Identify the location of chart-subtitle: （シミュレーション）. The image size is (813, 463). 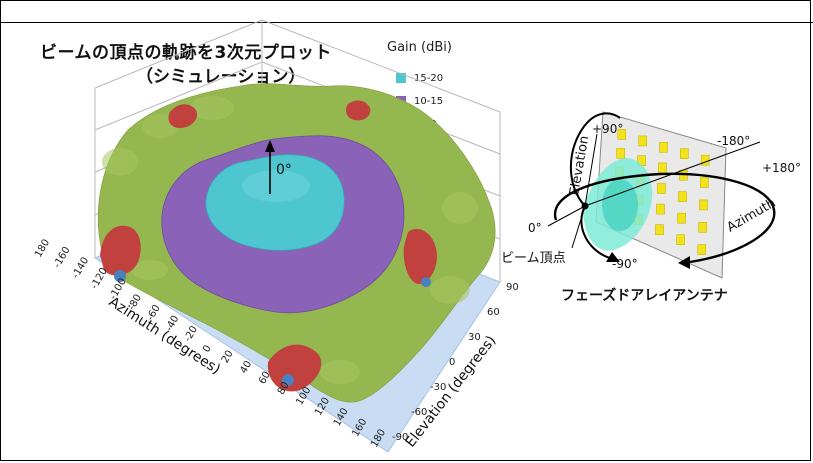
(221, 77).